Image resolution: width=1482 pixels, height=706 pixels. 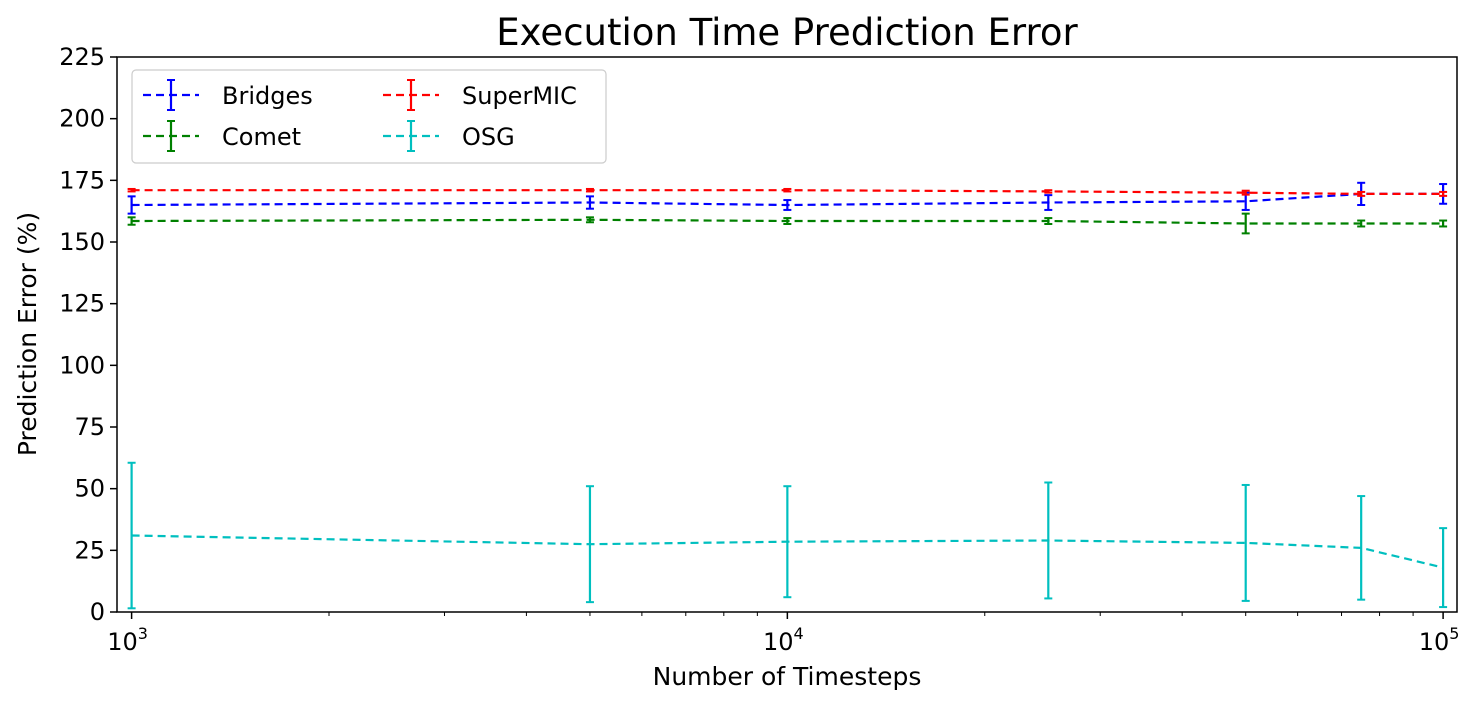 I want to click on x-tick-label: 10⁵, so click(x=1439, y=640).